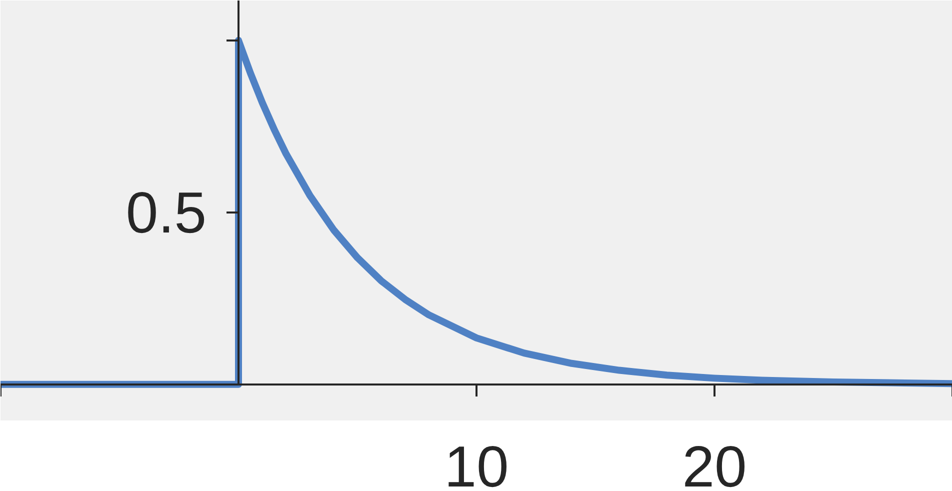  I want to click on x-tick-label: 20, so click(714, 462).